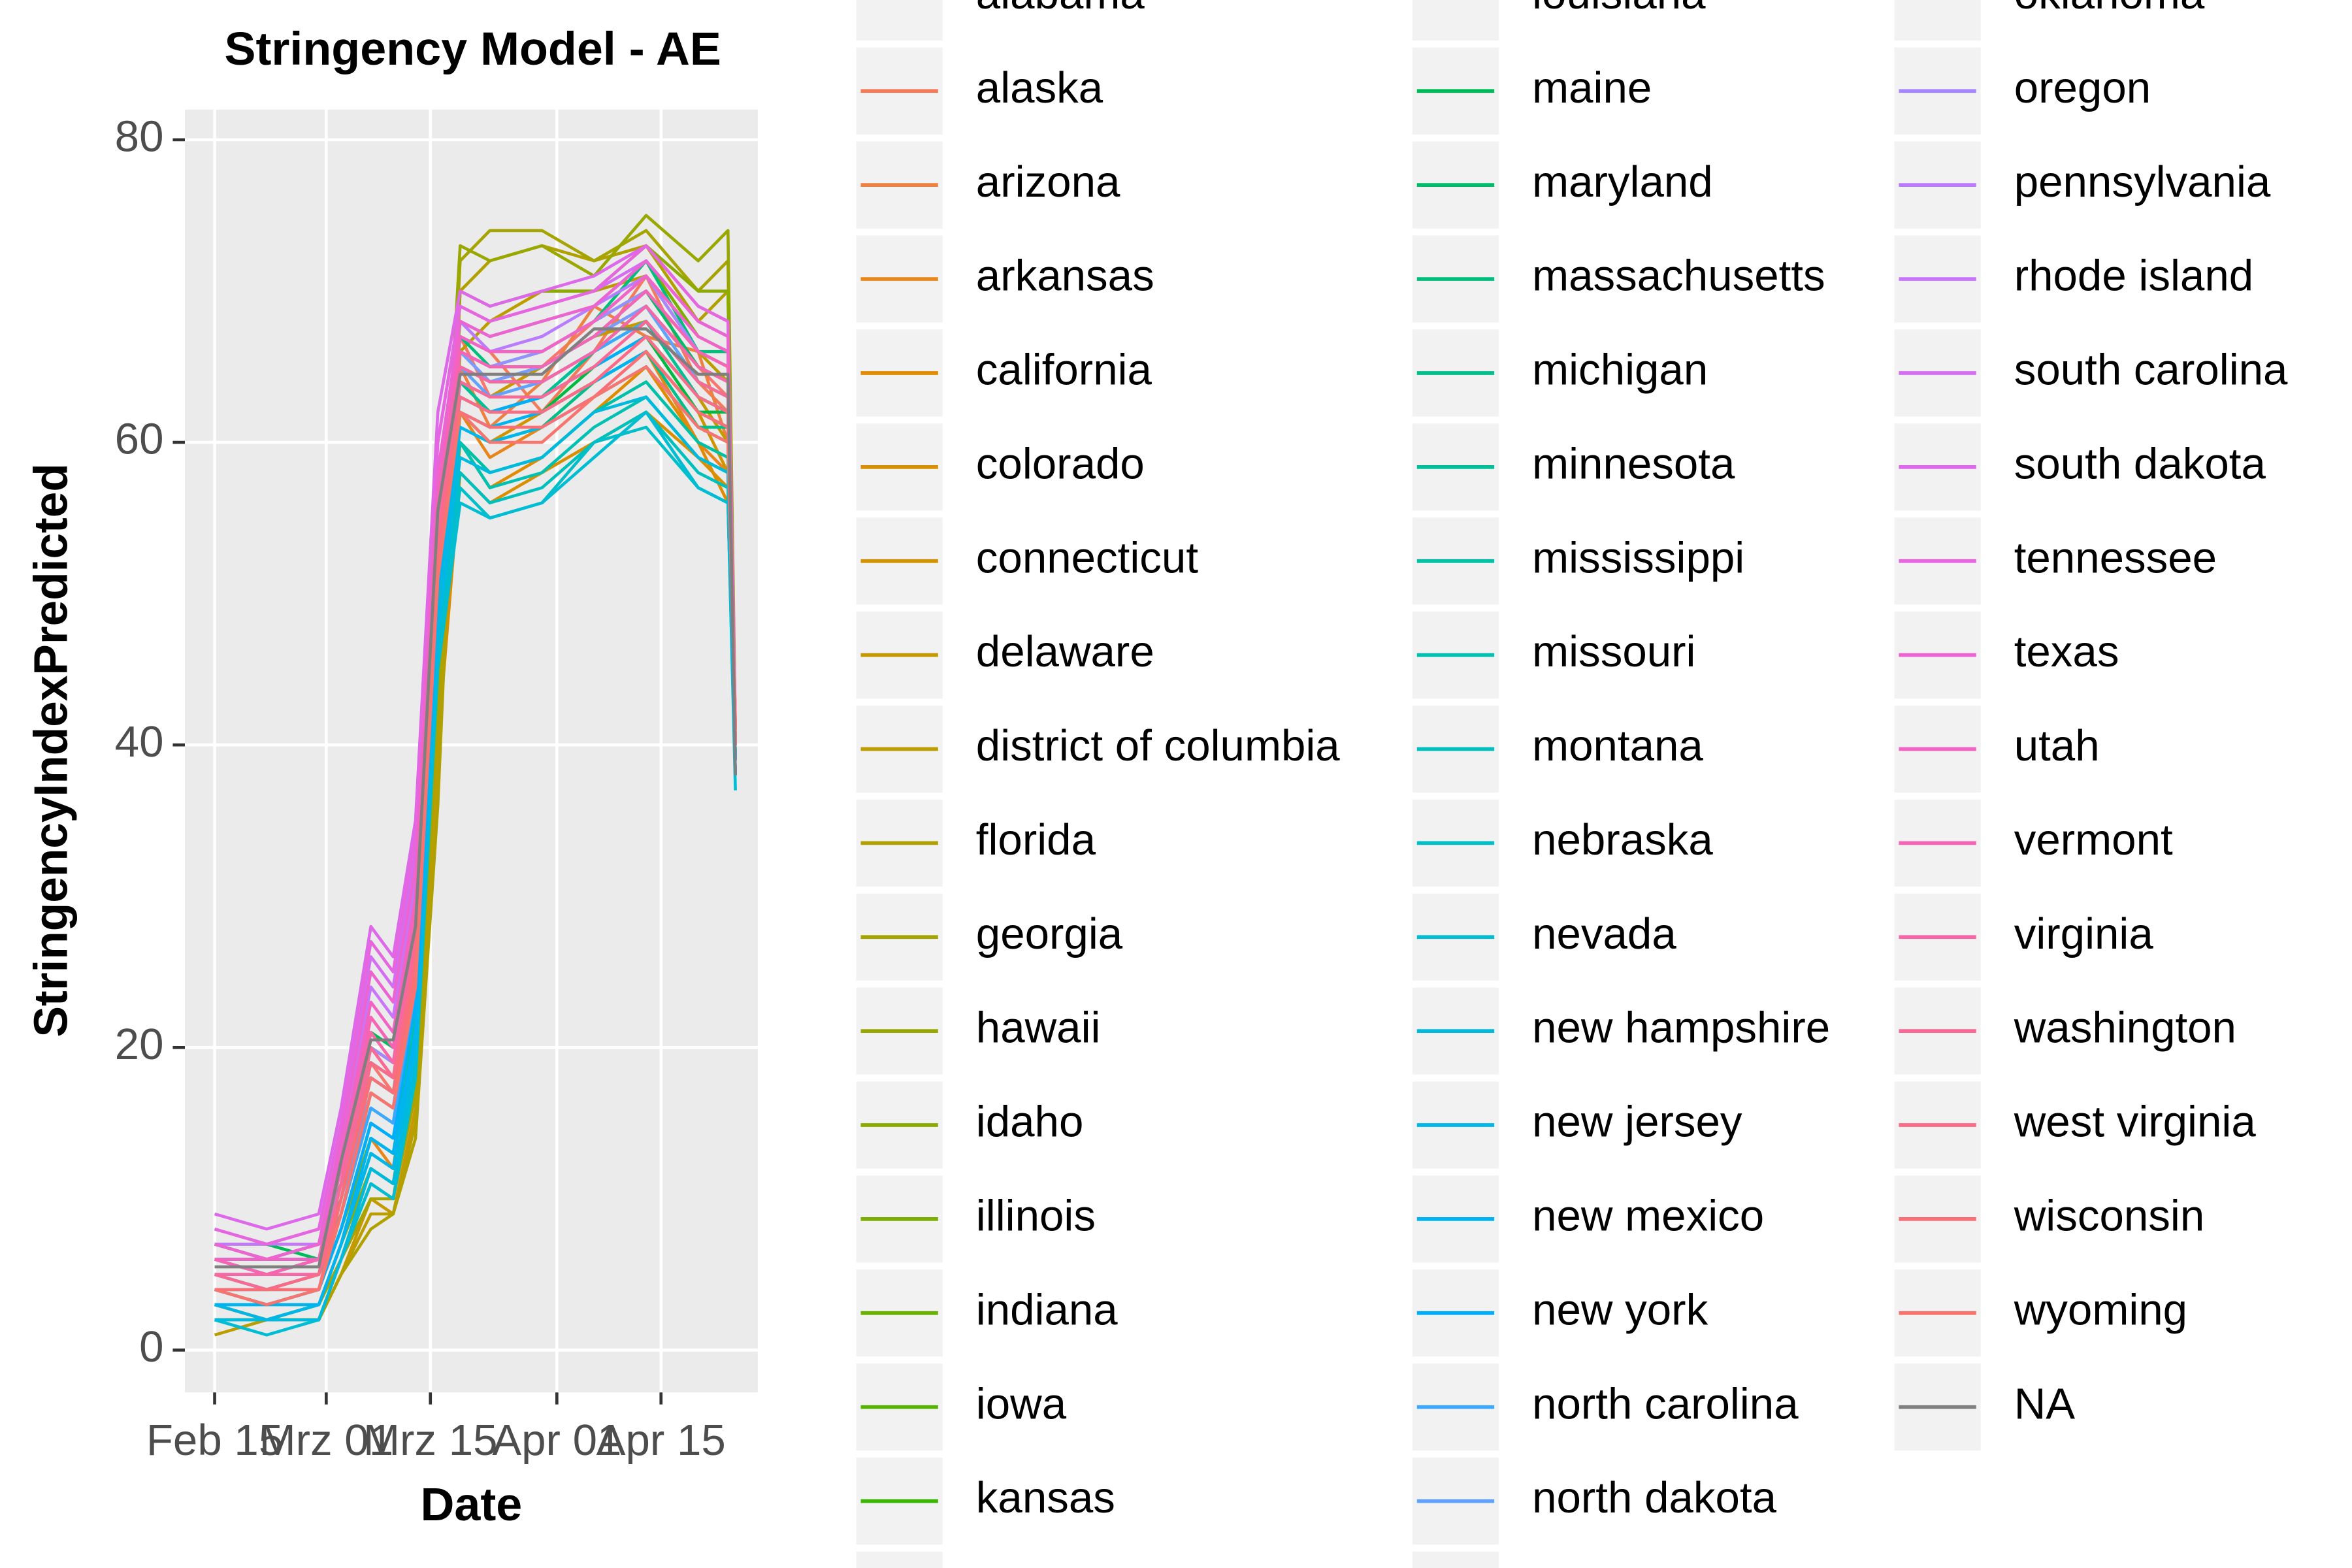  I want to click on legend-label: new hampshire, so click(1681, 1028).